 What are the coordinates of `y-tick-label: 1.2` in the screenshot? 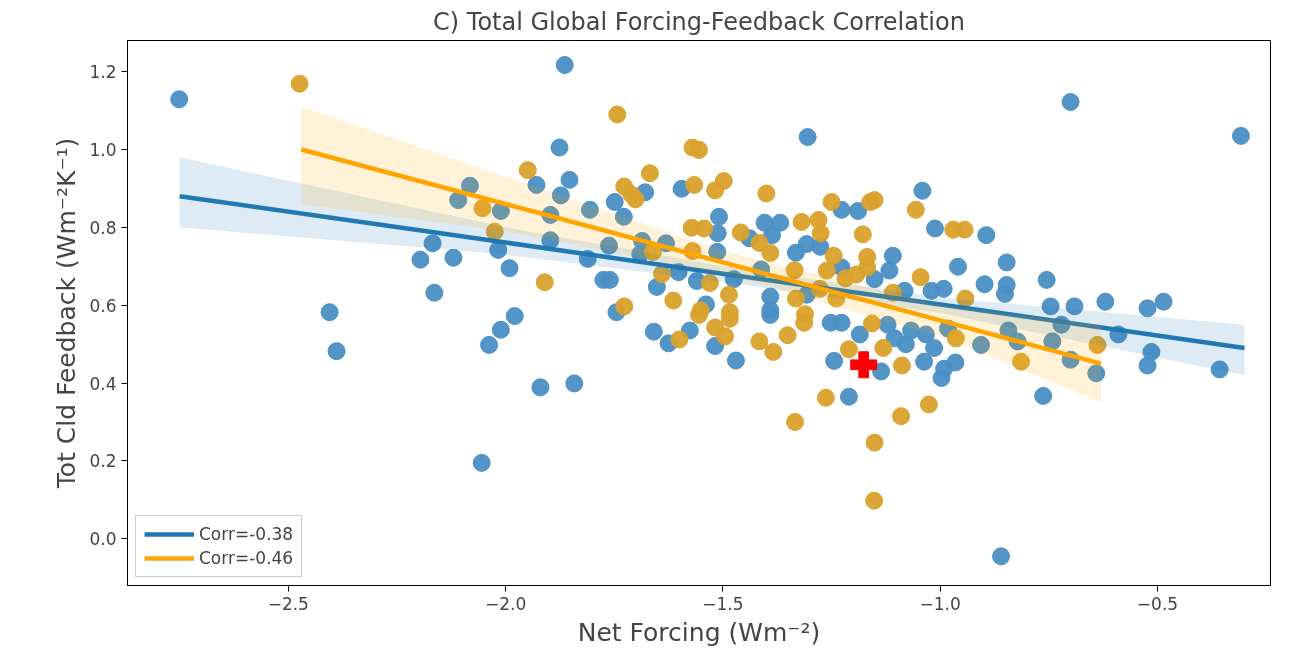 It's located at (103, 72).